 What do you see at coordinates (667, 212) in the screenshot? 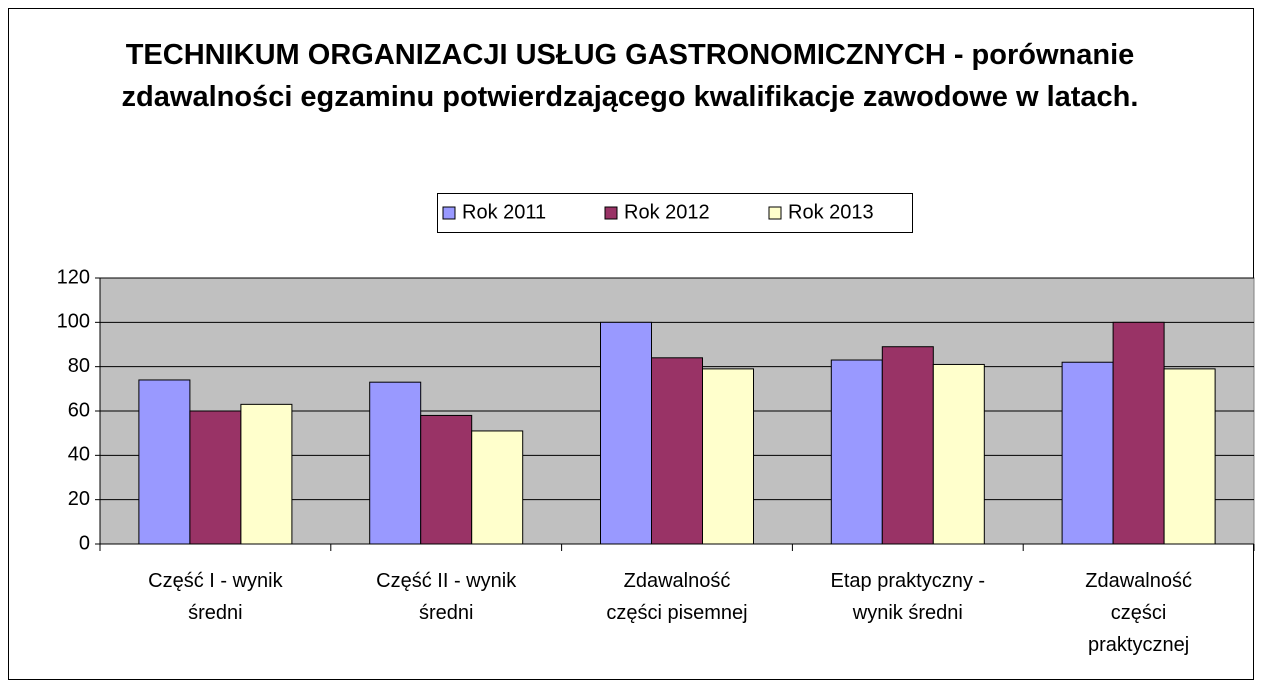
I see `legend-label: Rok 2012` at bounding box center [667, 212].